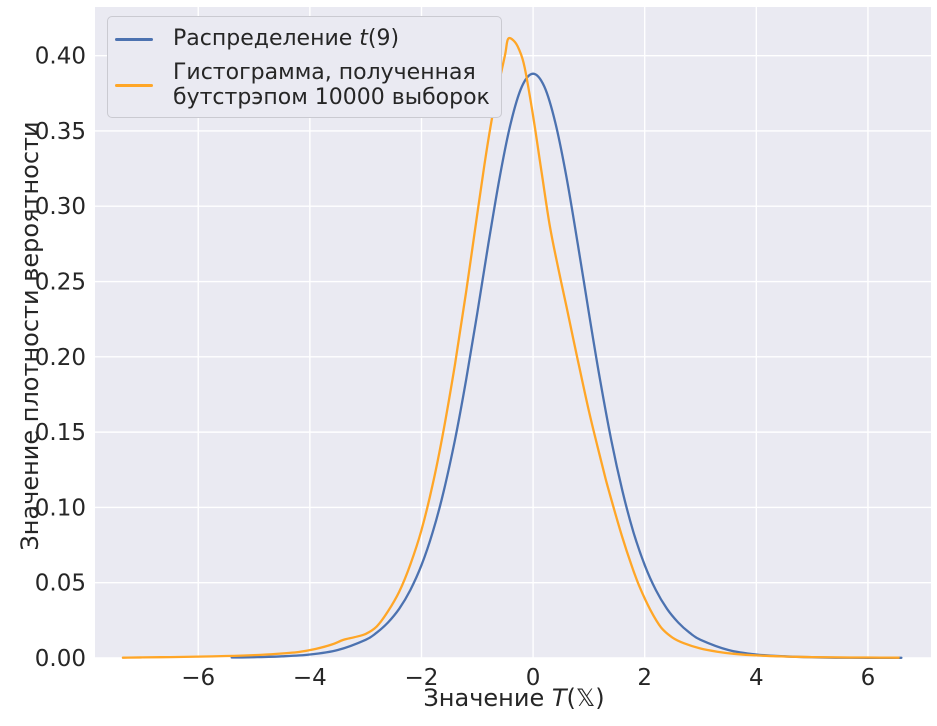 Image resolution: width=937 pixels, height=726 pixels. I want to click on y-tick-label: 0.15, so click(60, 433).